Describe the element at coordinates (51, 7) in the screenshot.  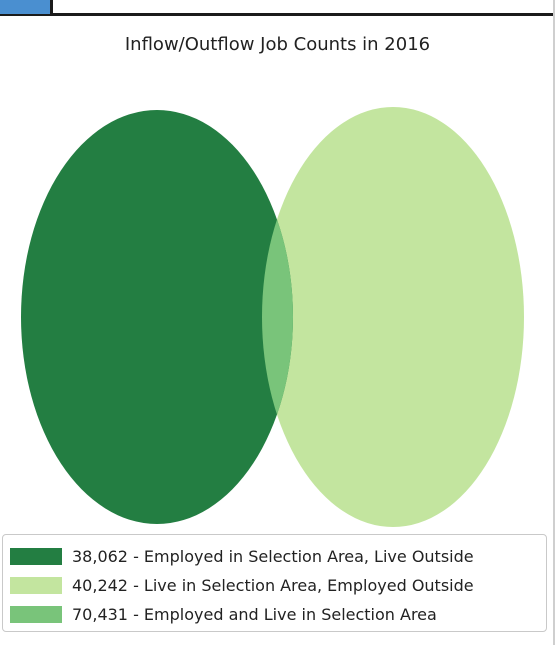
I see `top-divider` at that location.